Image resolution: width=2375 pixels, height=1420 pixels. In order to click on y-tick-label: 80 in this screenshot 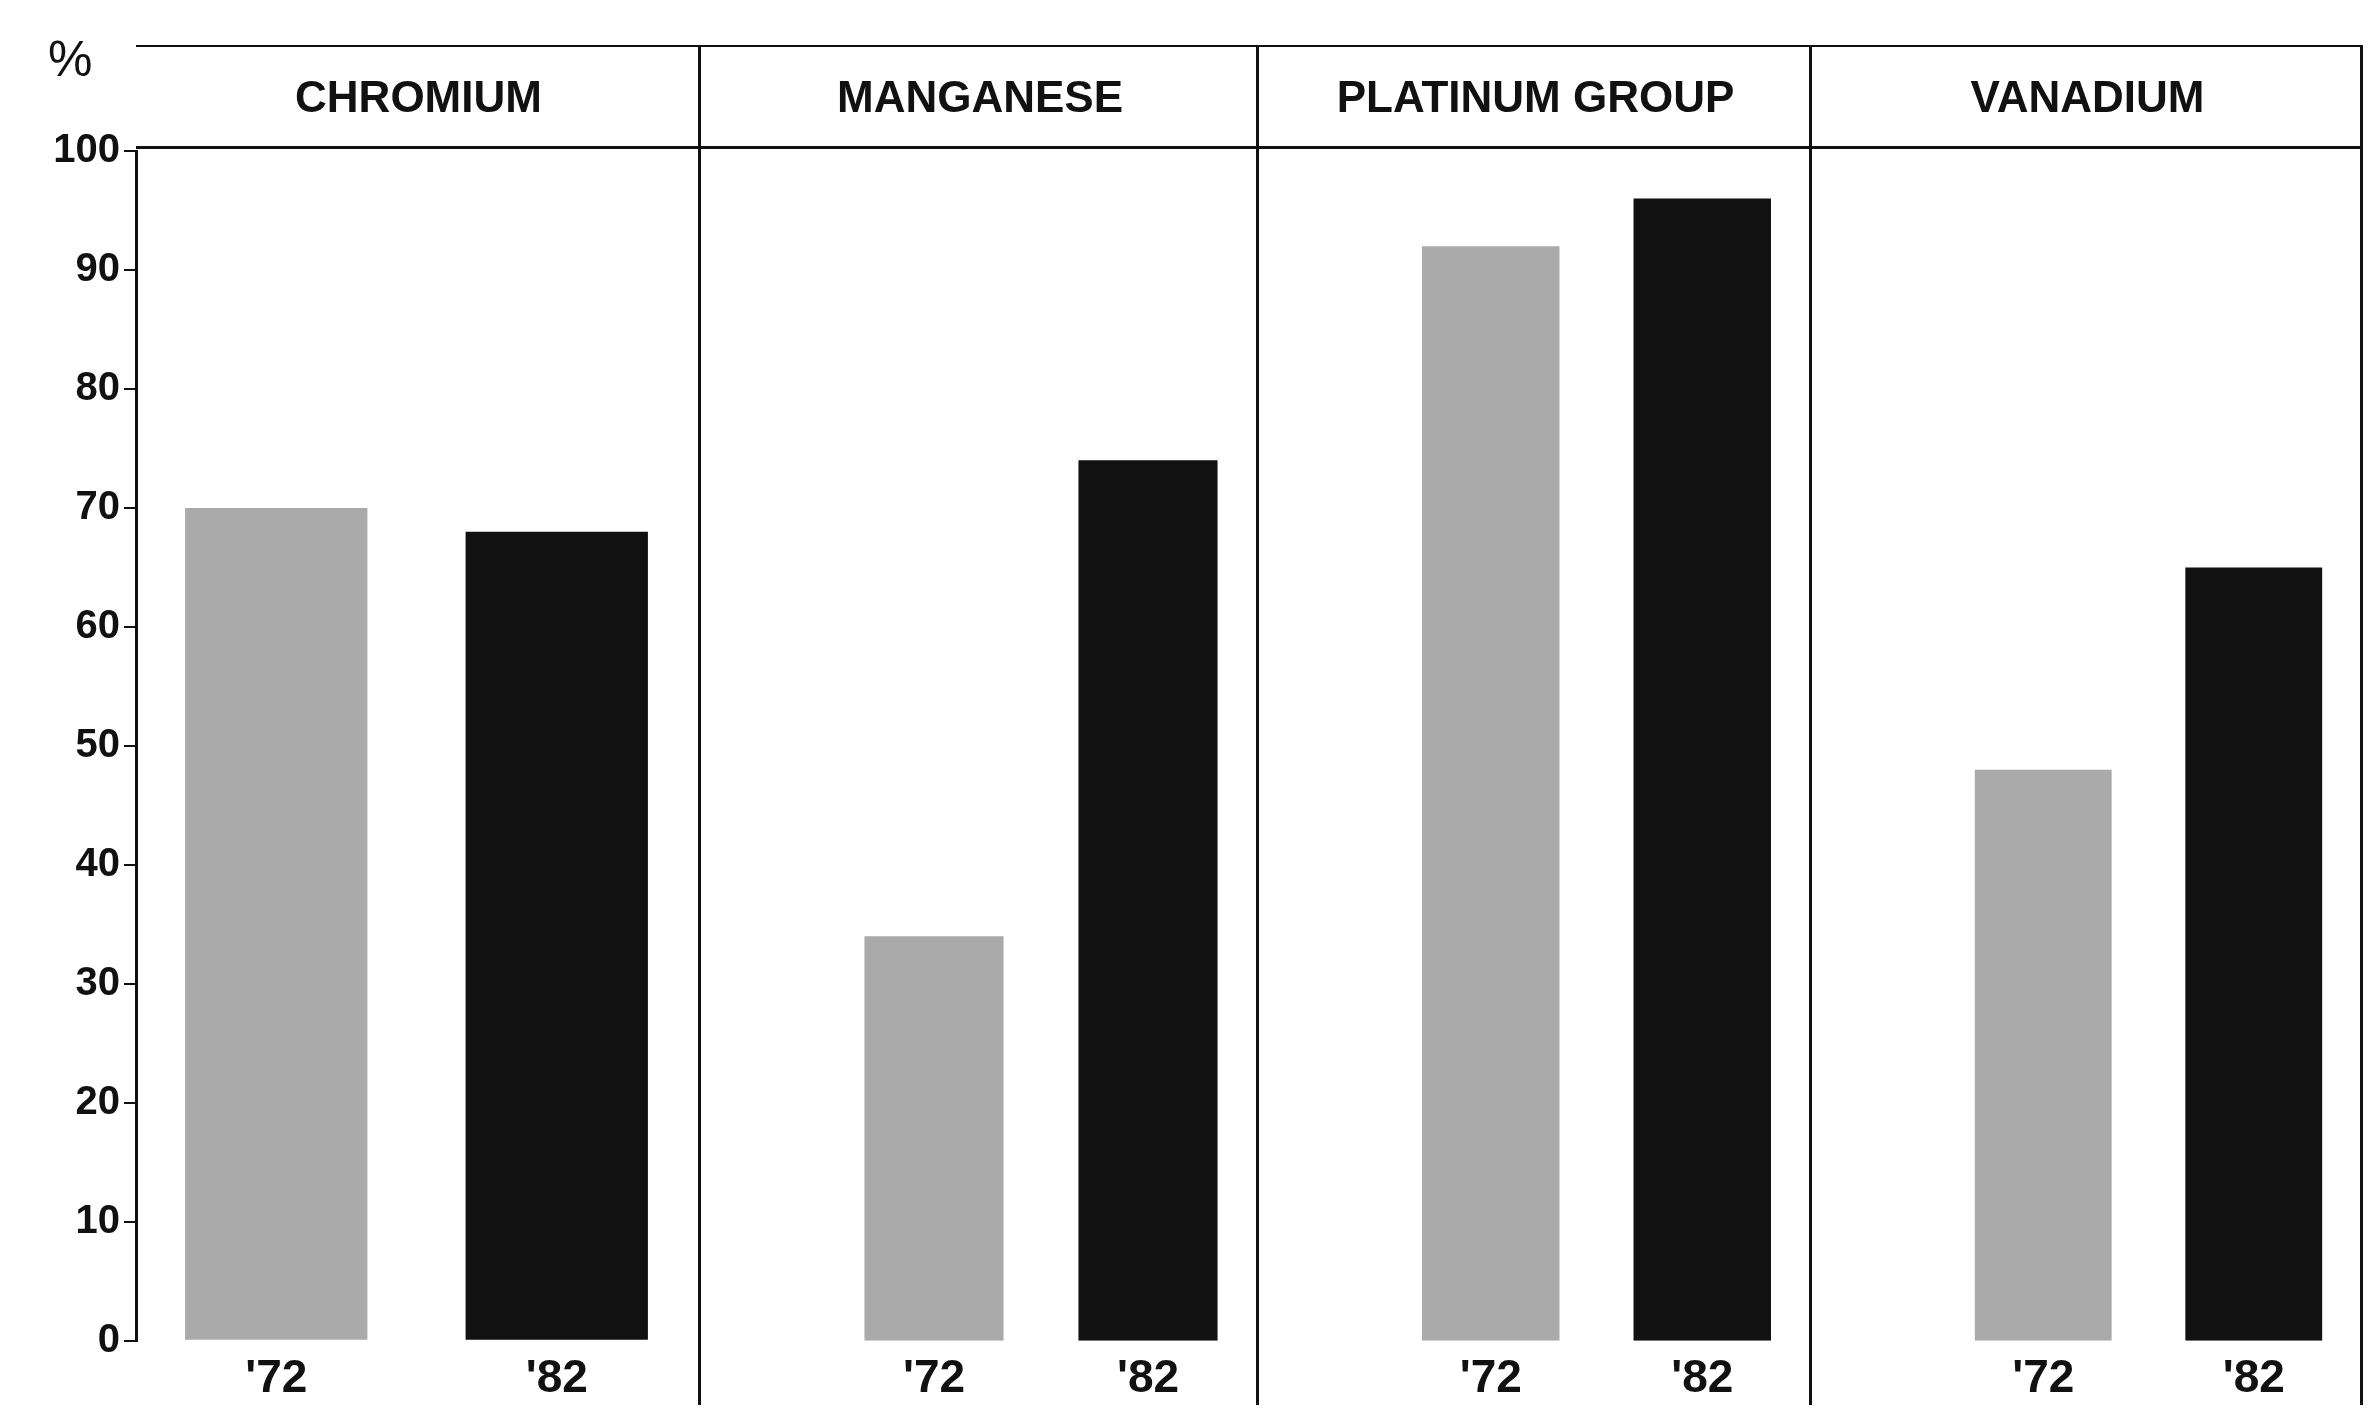, I will do `click(97, 385)`.